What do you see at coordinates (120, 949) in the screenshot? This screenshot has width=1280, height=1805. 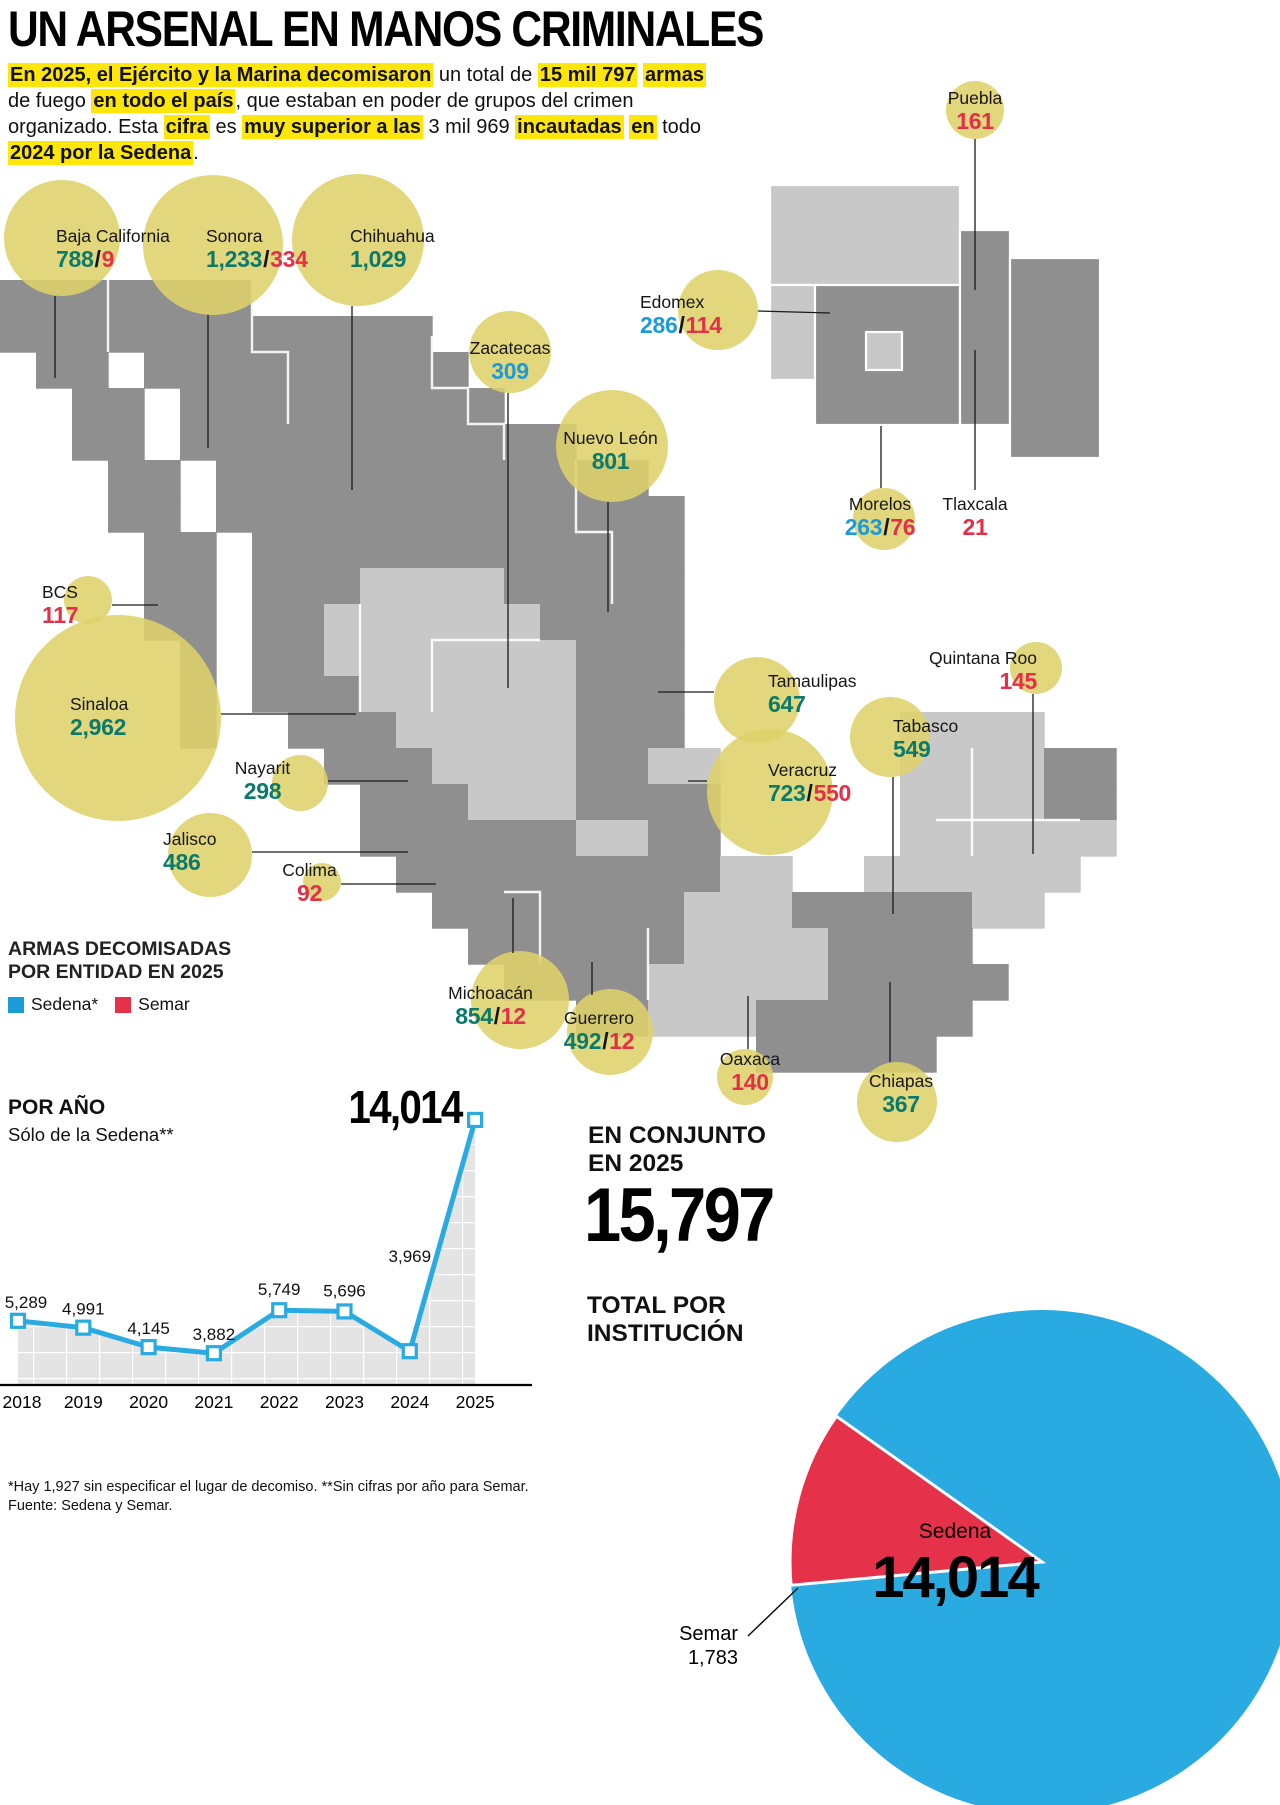 I see `legend-title-line1: ARMAS DECOMISADAS` at bounding box center [120, 949].